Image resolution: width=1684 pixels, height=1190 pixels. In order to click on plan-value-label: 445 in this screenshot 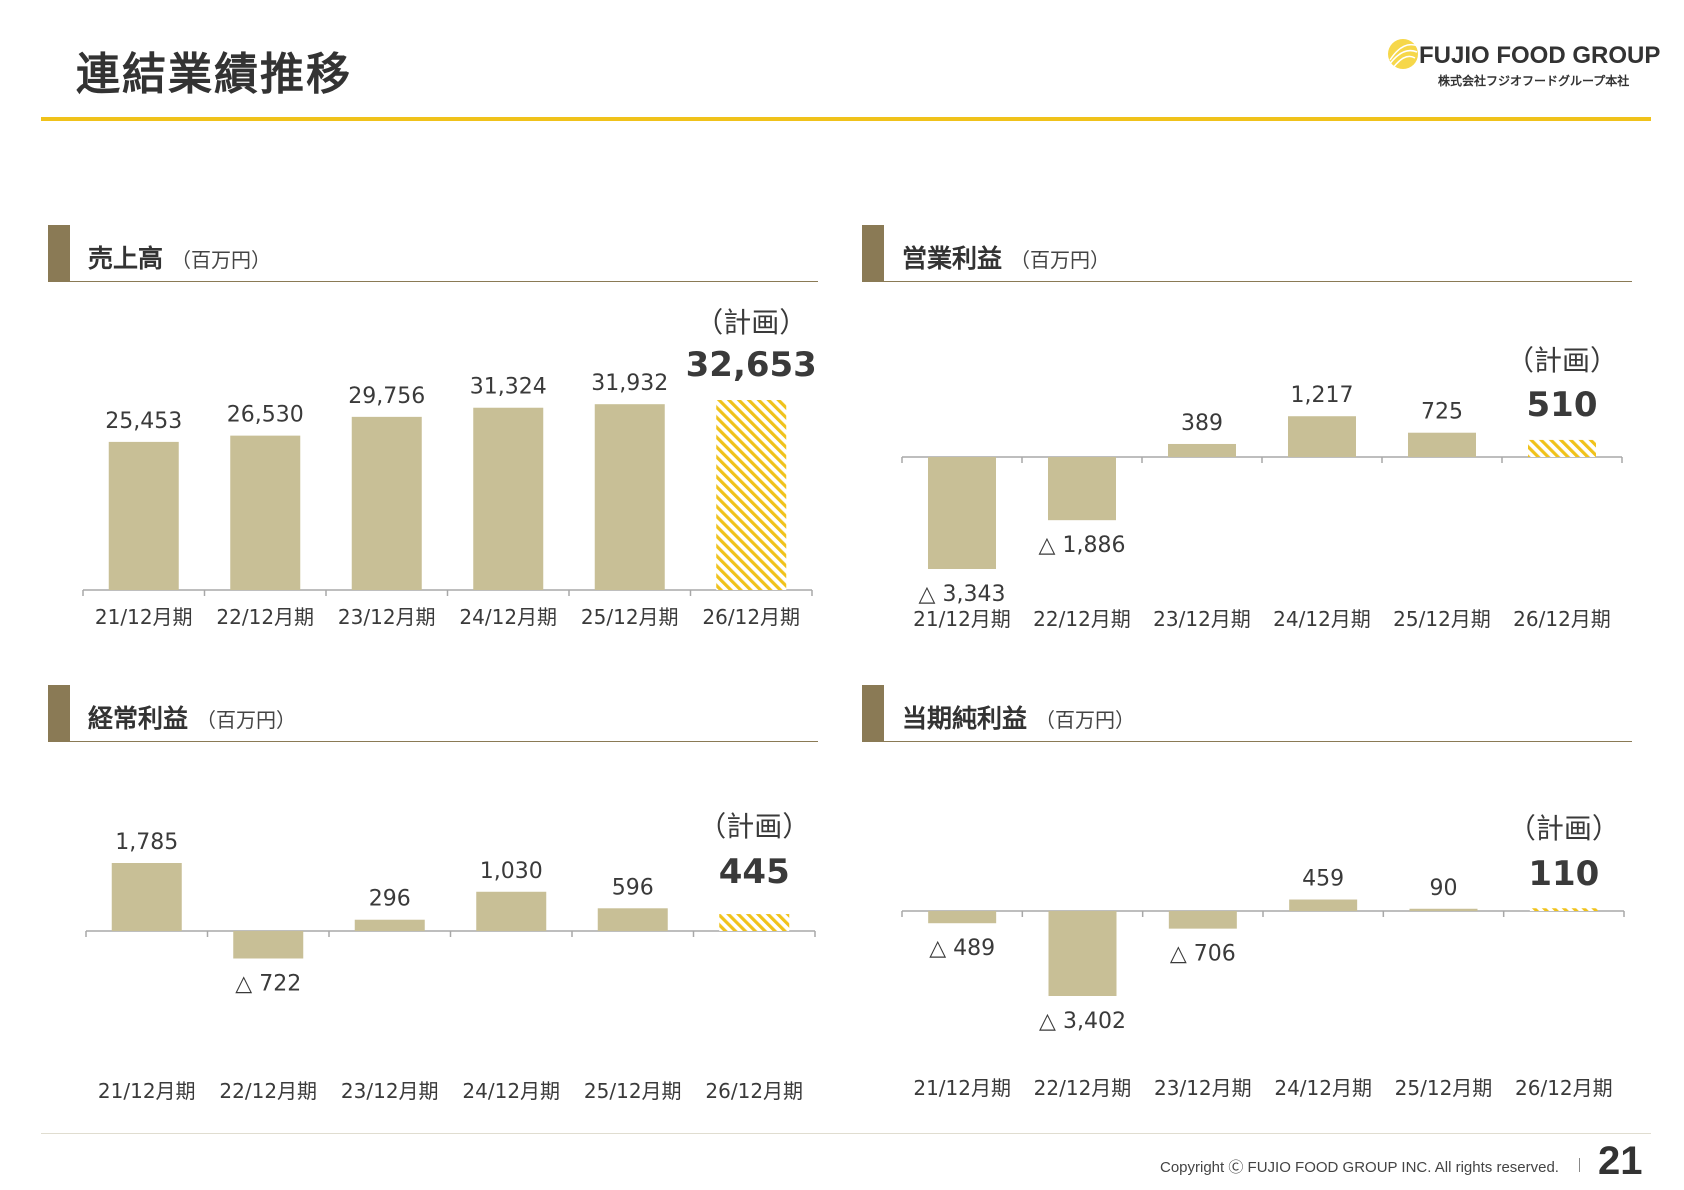, I will do `click(754, 872)`.